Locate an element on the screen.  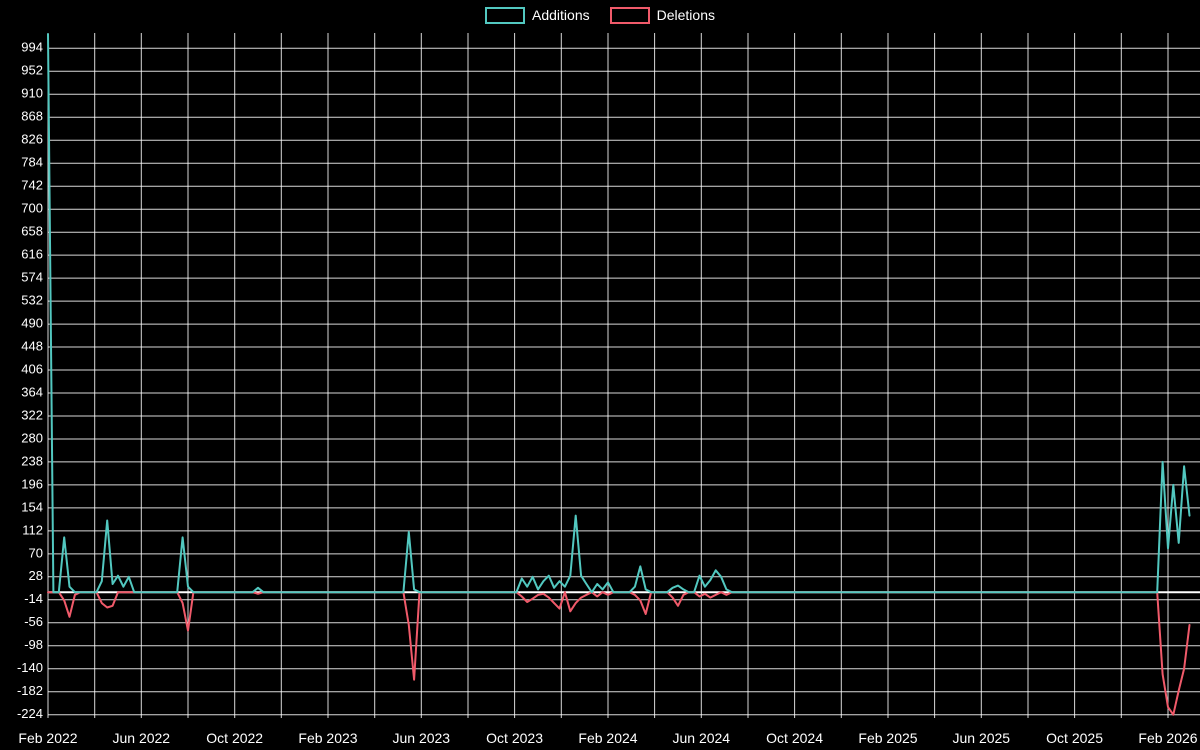
legend-item-deletions: Deletions is located at coordinates (662, 15).